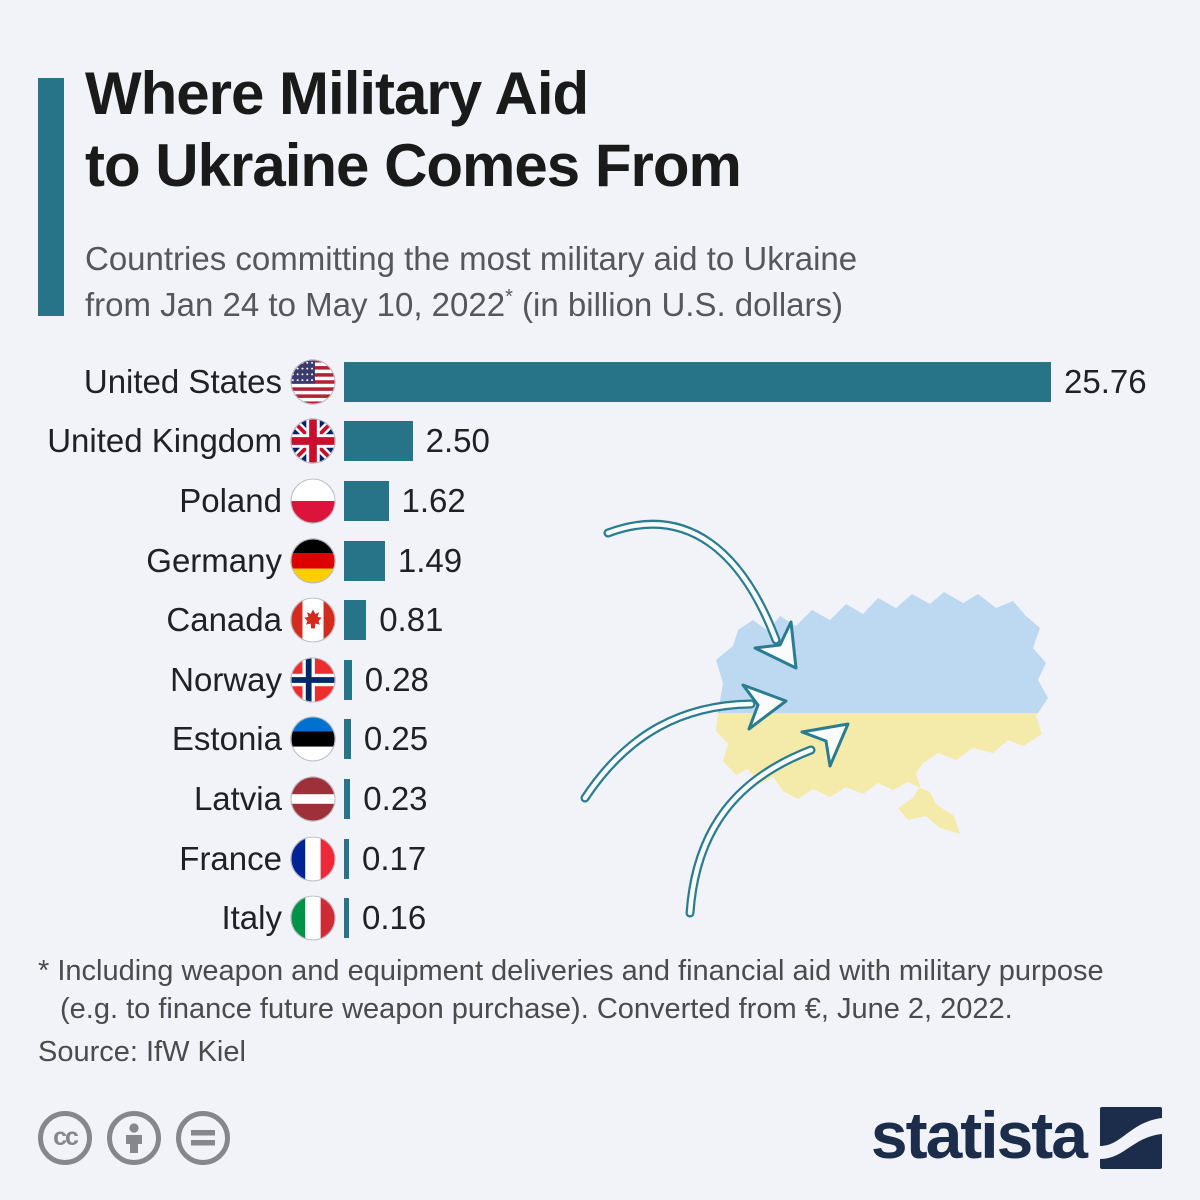  I want to click on subtitle-line2-prefix: from Jan 24 to May 10, 2022, so click(295, 305).